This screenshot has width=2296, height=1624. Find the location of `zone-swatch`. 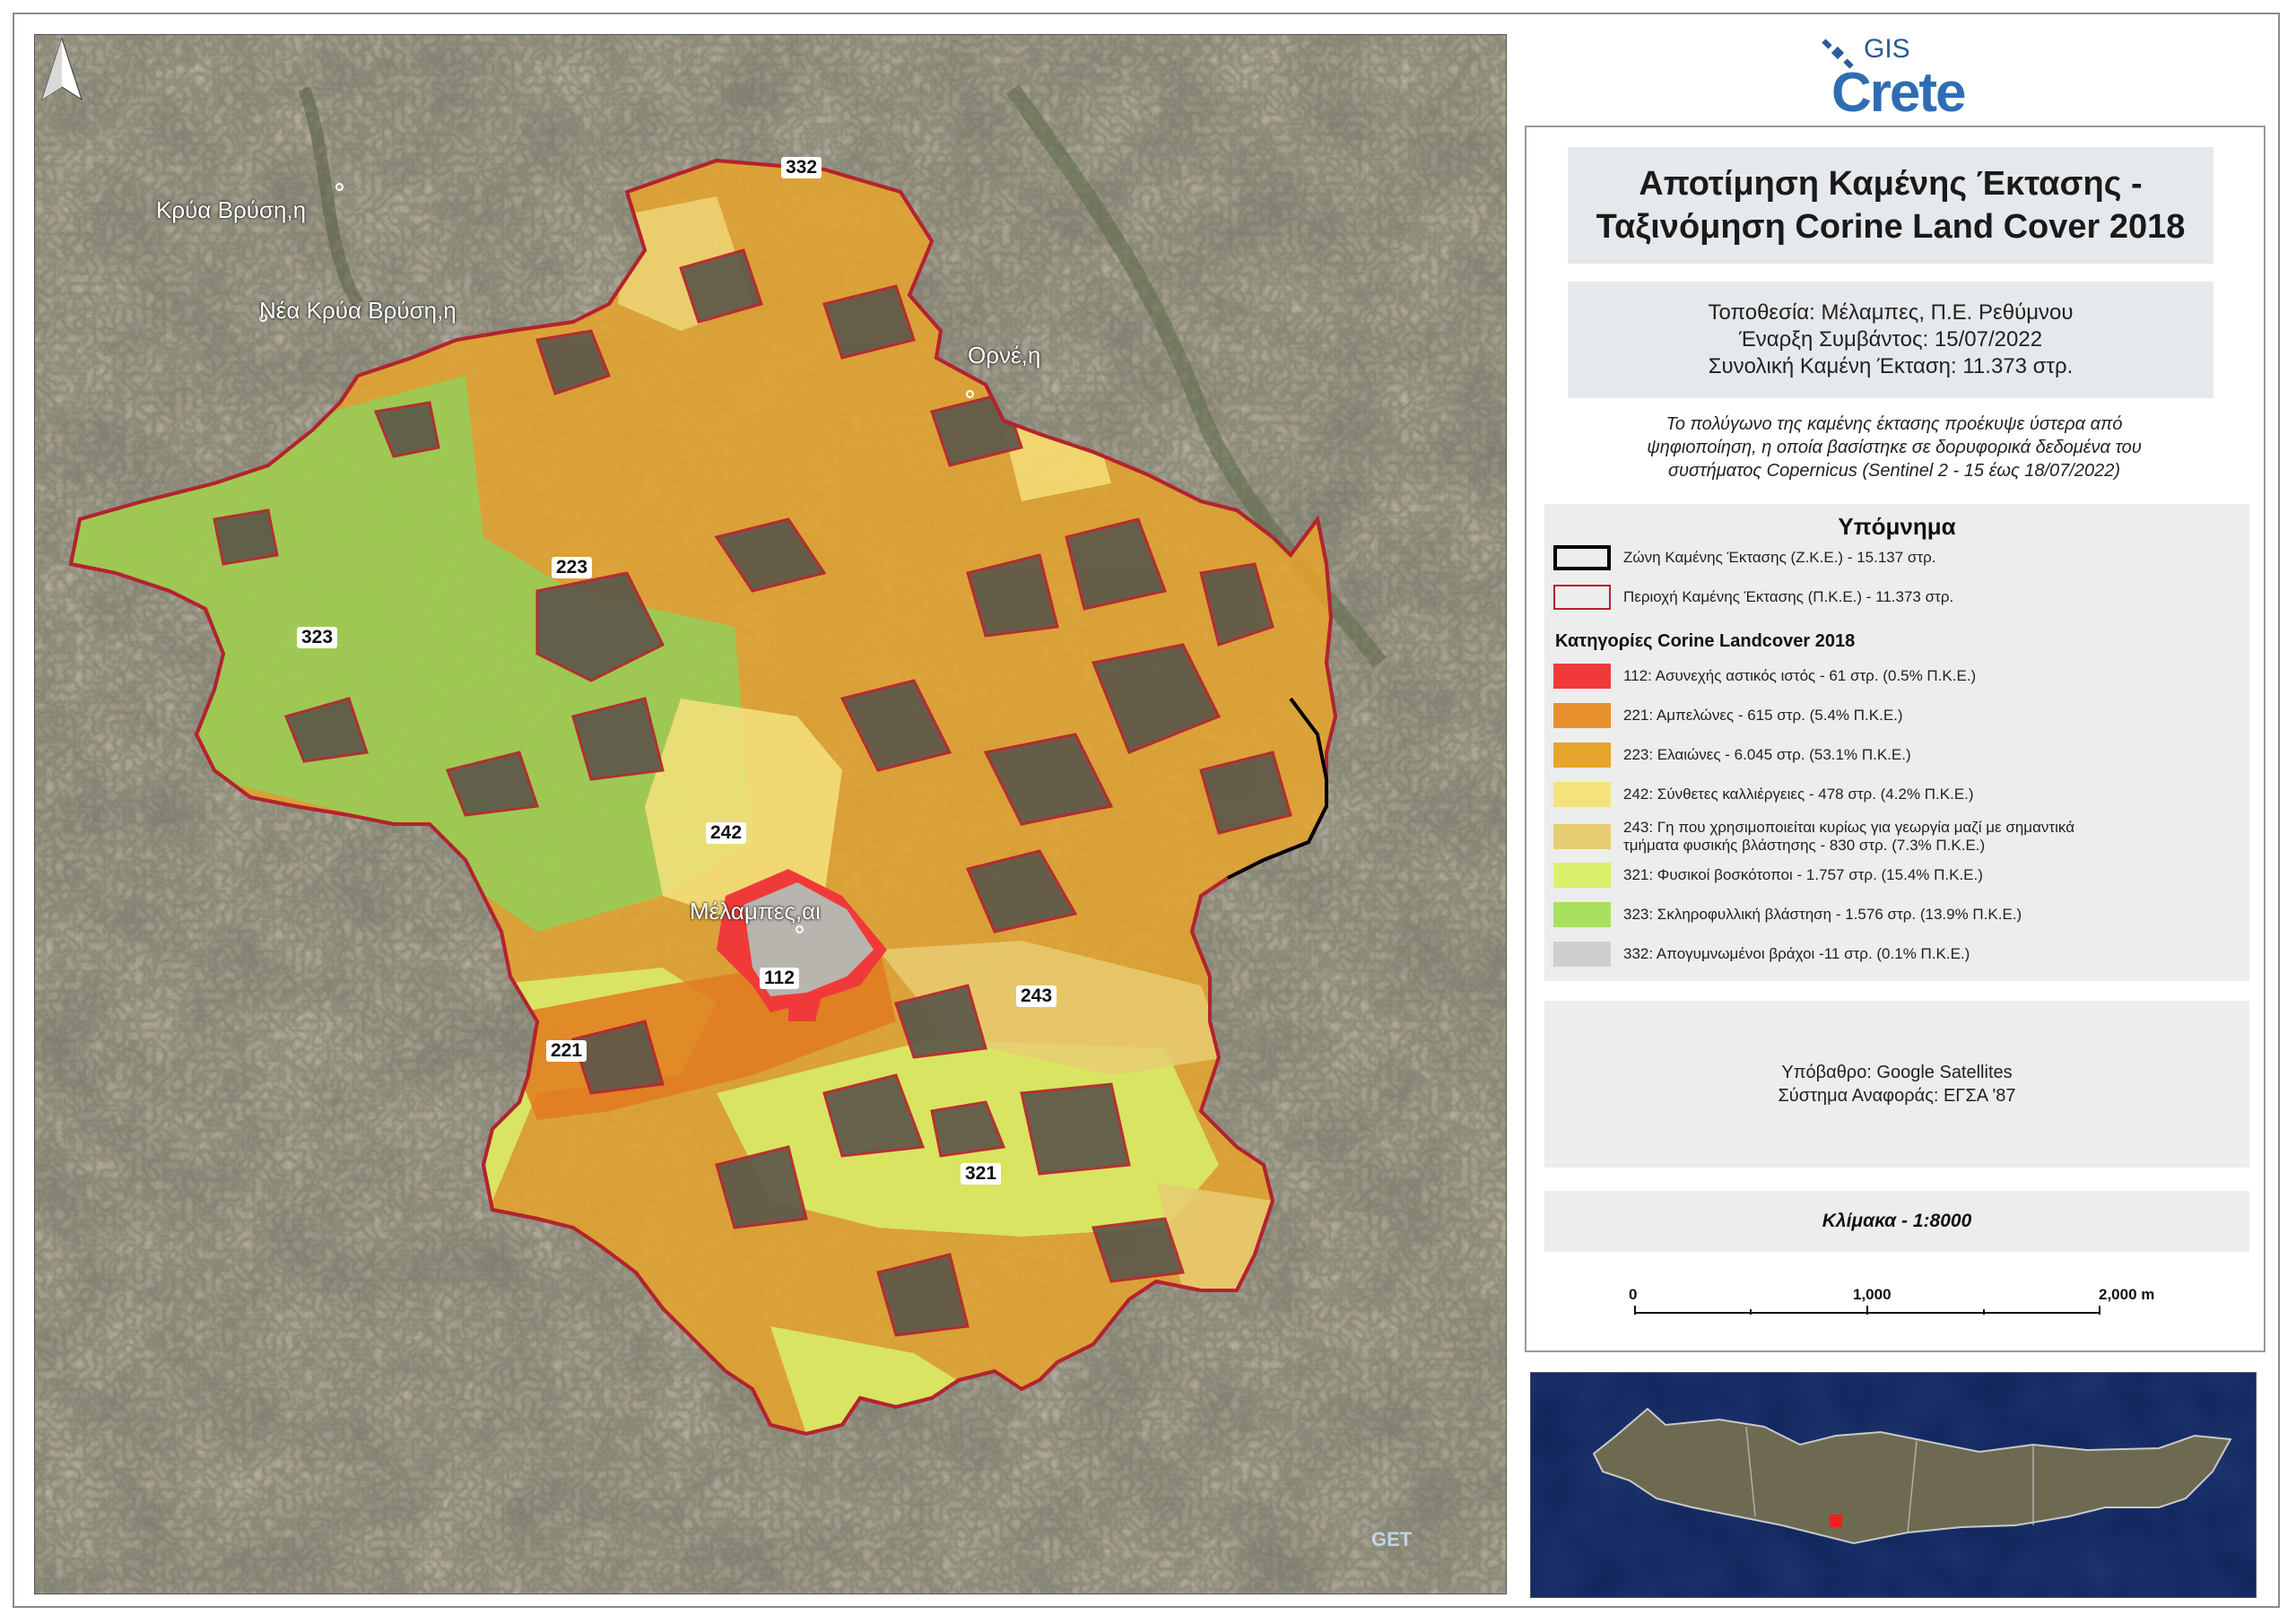

zone-swatch is located at coordinates (1582, 557).